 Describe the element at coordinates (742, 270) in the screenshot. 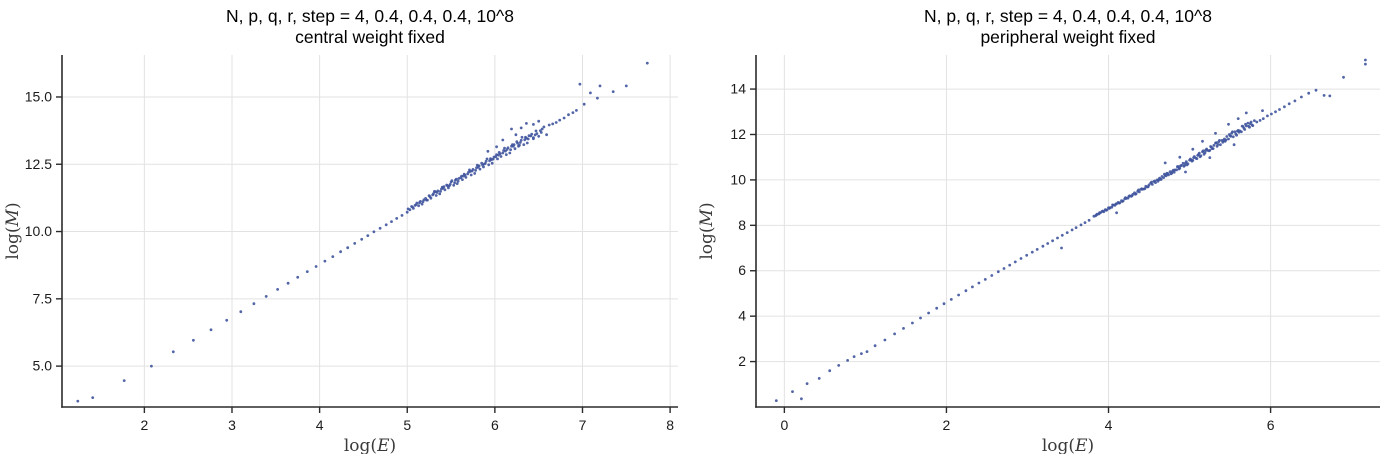

I see `y-tick-label: 6` at that location.